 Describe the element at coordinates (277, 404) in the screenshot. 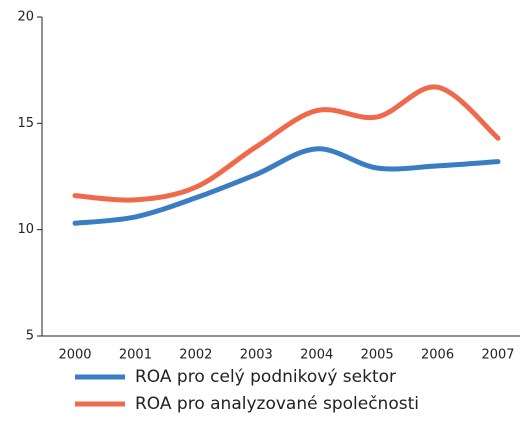

I see `legend-label: ROA pro analyzované společnosti` at that location.